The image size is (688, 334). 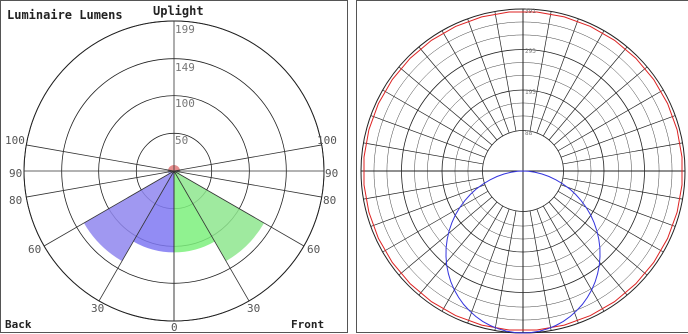 I want to click on uplight-label: Uplight, so click(x=178, y=11).